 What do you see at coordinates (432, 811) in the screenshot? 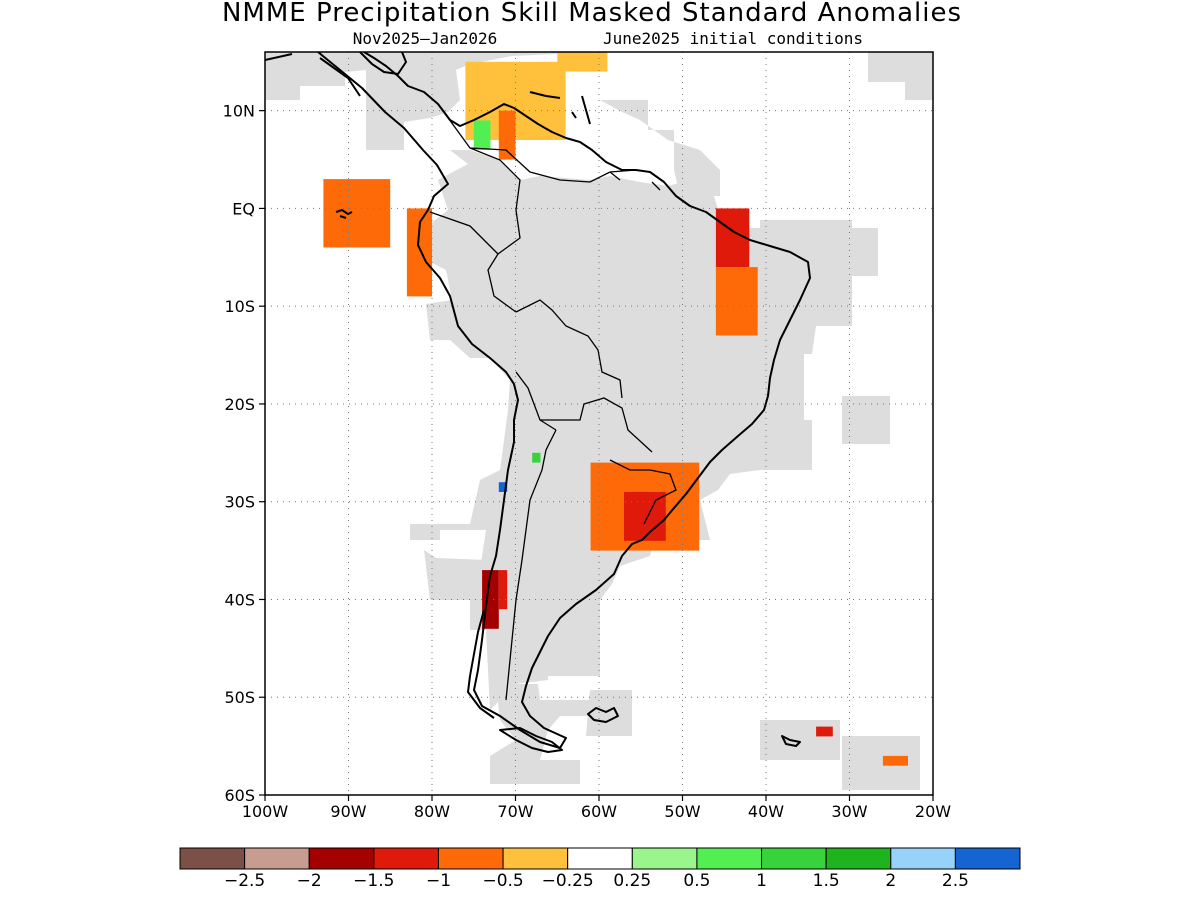
I see `lon-tick-label: 80W` at bounding box center [432, 811].